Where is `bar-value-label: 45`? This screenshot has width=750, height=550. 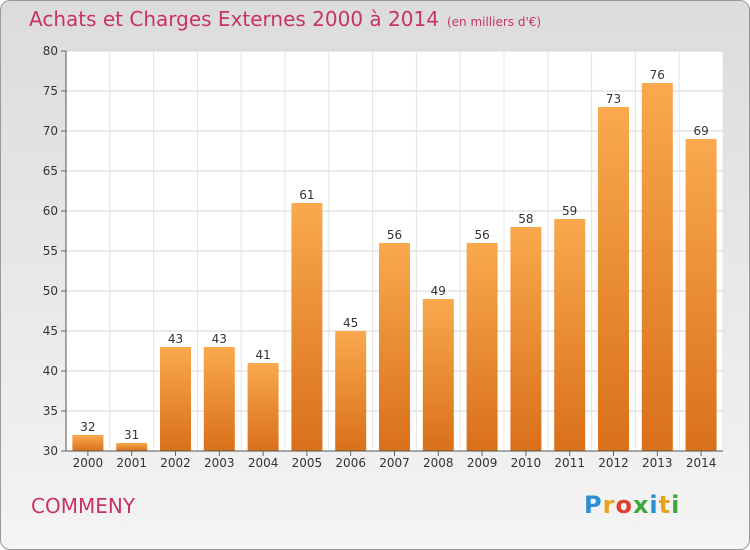 bar-value-label: 45 is located at coordinates (350, 323).